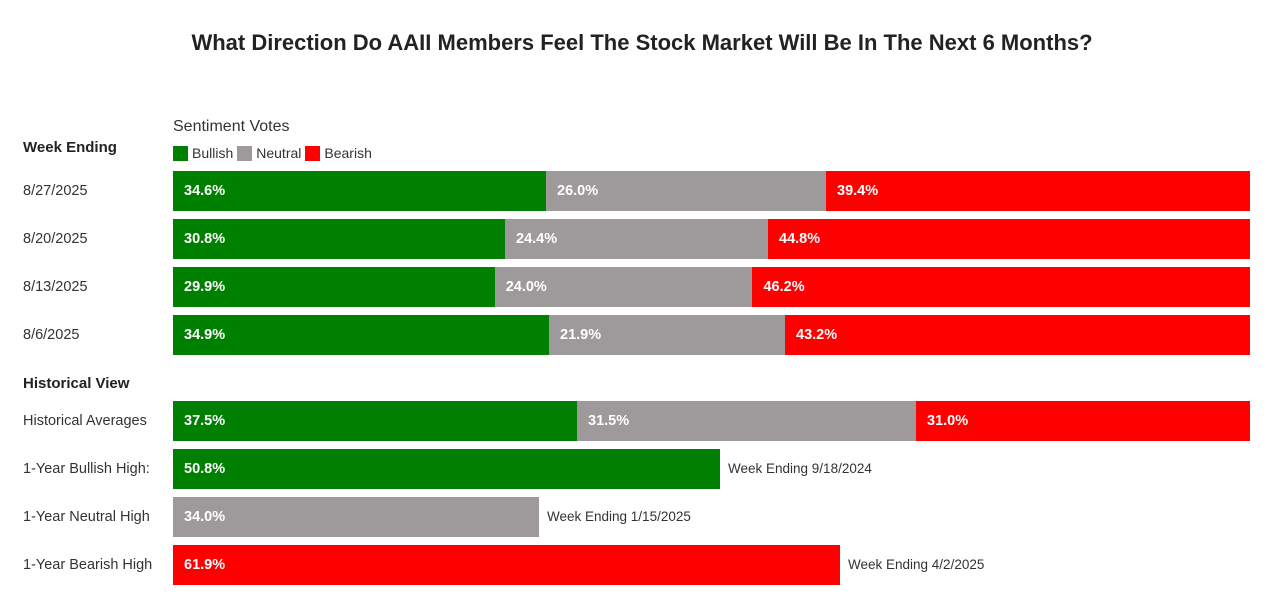 The image size is (1284, 594). What do you see at coordinates (623, 287) in the screenshot?
I see `bar-segment-neutral: 24.0%` at bounding box center [623, 287].